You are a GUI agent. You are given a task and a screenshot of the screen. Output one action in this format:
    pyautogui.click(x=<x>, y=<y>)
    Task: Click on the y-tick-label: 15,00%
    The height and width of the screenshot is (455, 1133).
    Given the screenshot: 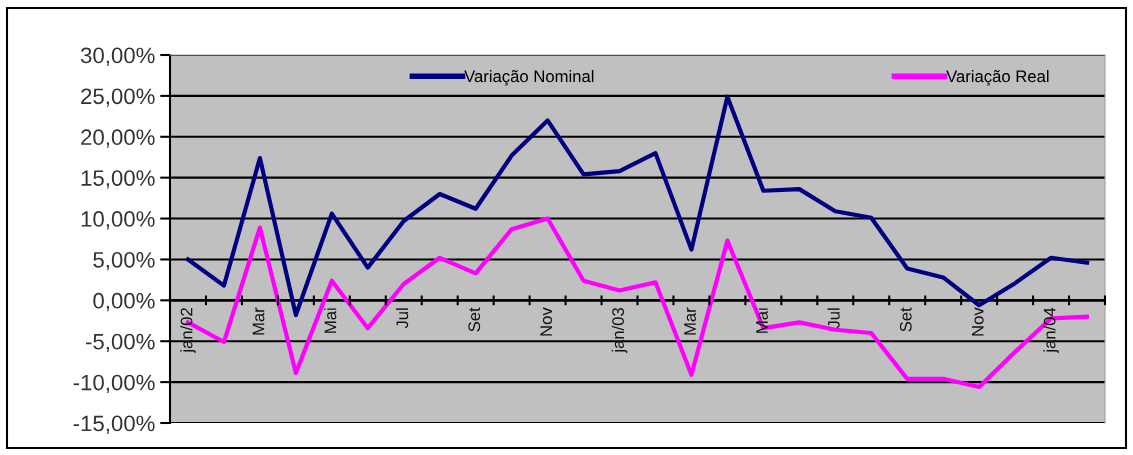 What is the action you would take?
    pyautogui.click(x=118, y=179)
    